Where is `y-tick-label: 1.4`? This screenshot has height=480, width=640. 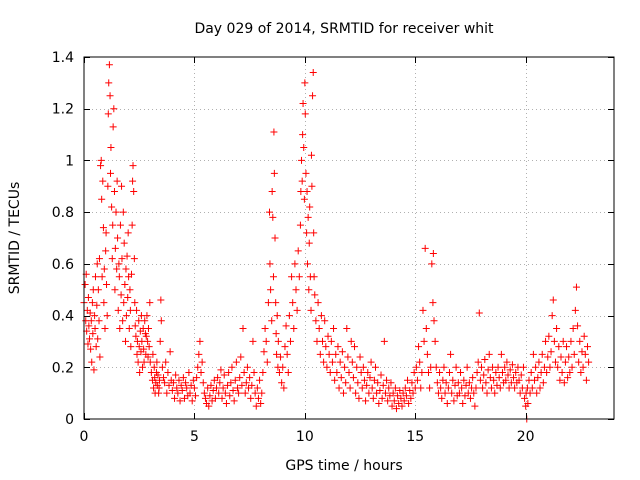 y-tick-label: 1.4 is located at coordinates (63, 58).